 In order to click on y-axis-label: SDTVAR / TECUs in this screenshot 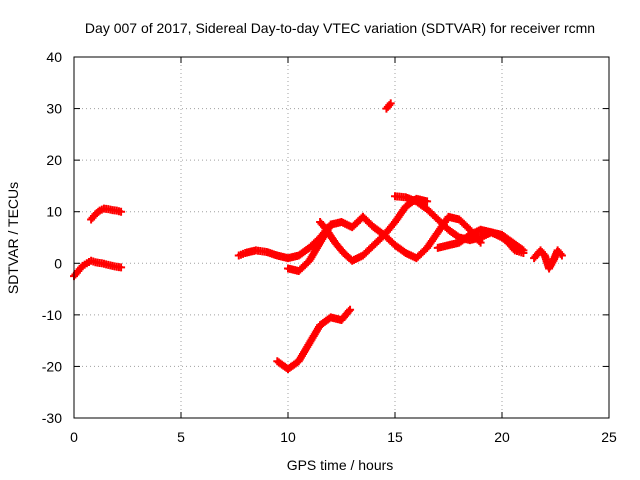, I will do `click(13, 238)`.